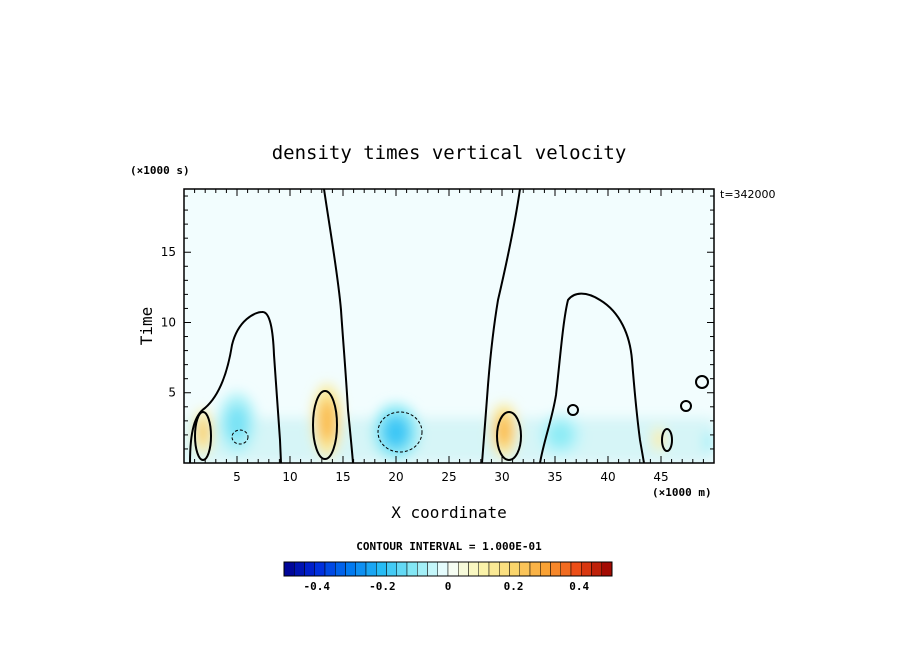 This screenshot has height=654, width=904. What do you see at coordinates (501, 326) in the screenshot?
I see `contour-right-plume` at bounding box center [501, 326].